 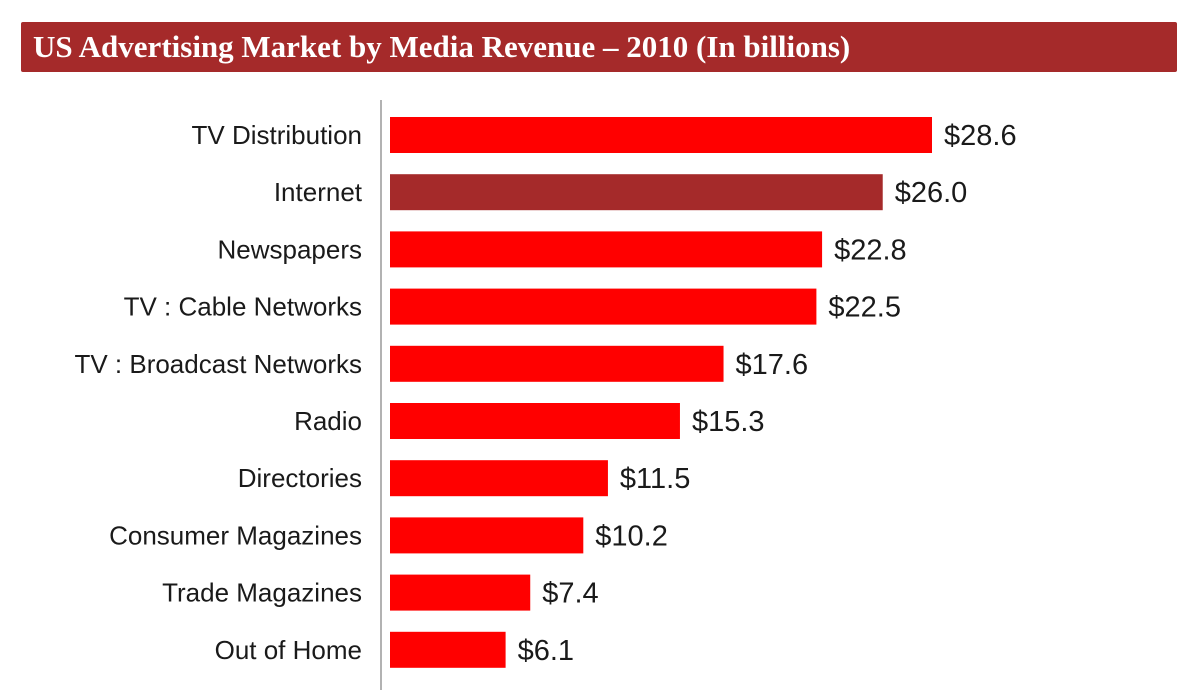 What do you see at coordinates (289, 249) in the screenshot?
I see `category-label: Newspapers` at bounding box center [289, 249].